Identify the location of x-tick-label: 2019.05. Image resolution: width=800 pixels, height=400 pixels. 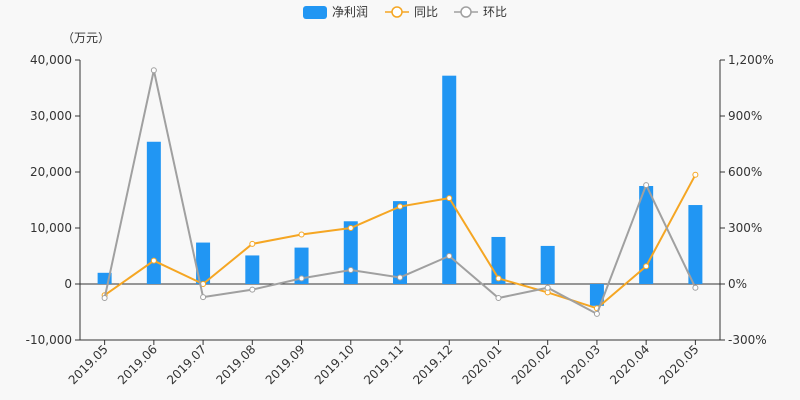
(88, 364).